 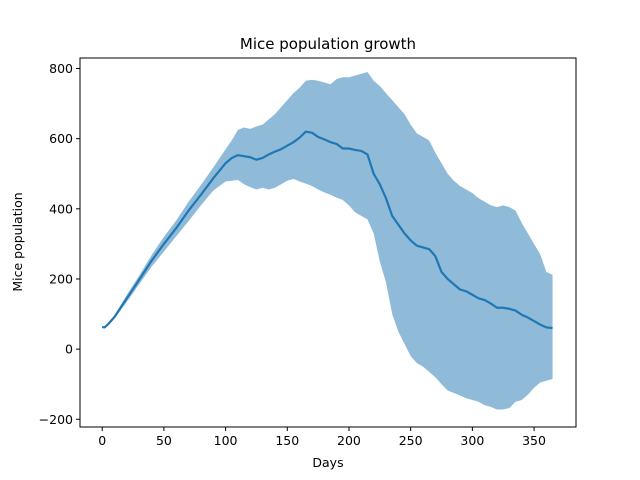 What do you see at coordinates (61, 208) in the screenshot?
I see `y-tick-label: 400` at bounding box center [61, 208].